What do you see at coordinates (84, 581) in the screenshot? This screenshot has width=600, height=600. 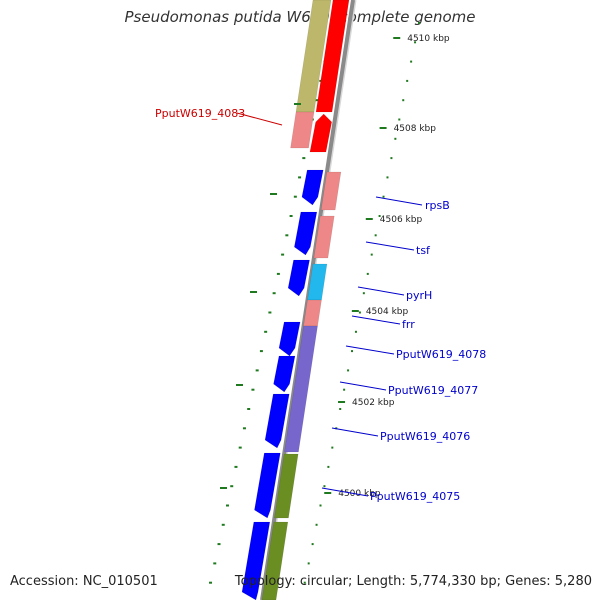 I see `accession-text: Accession: NC_010501` at bounding box center [84, 581].